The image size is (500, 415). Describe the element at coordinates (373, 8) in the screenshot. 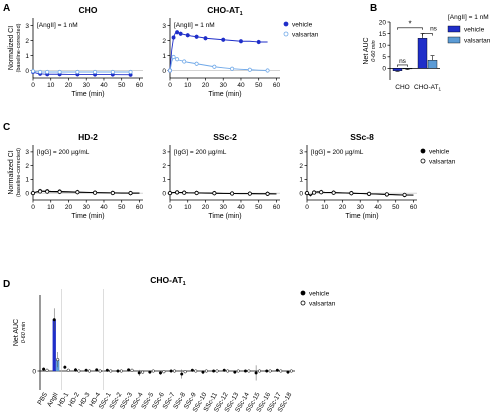

I see `panel-letter: B` at that location.